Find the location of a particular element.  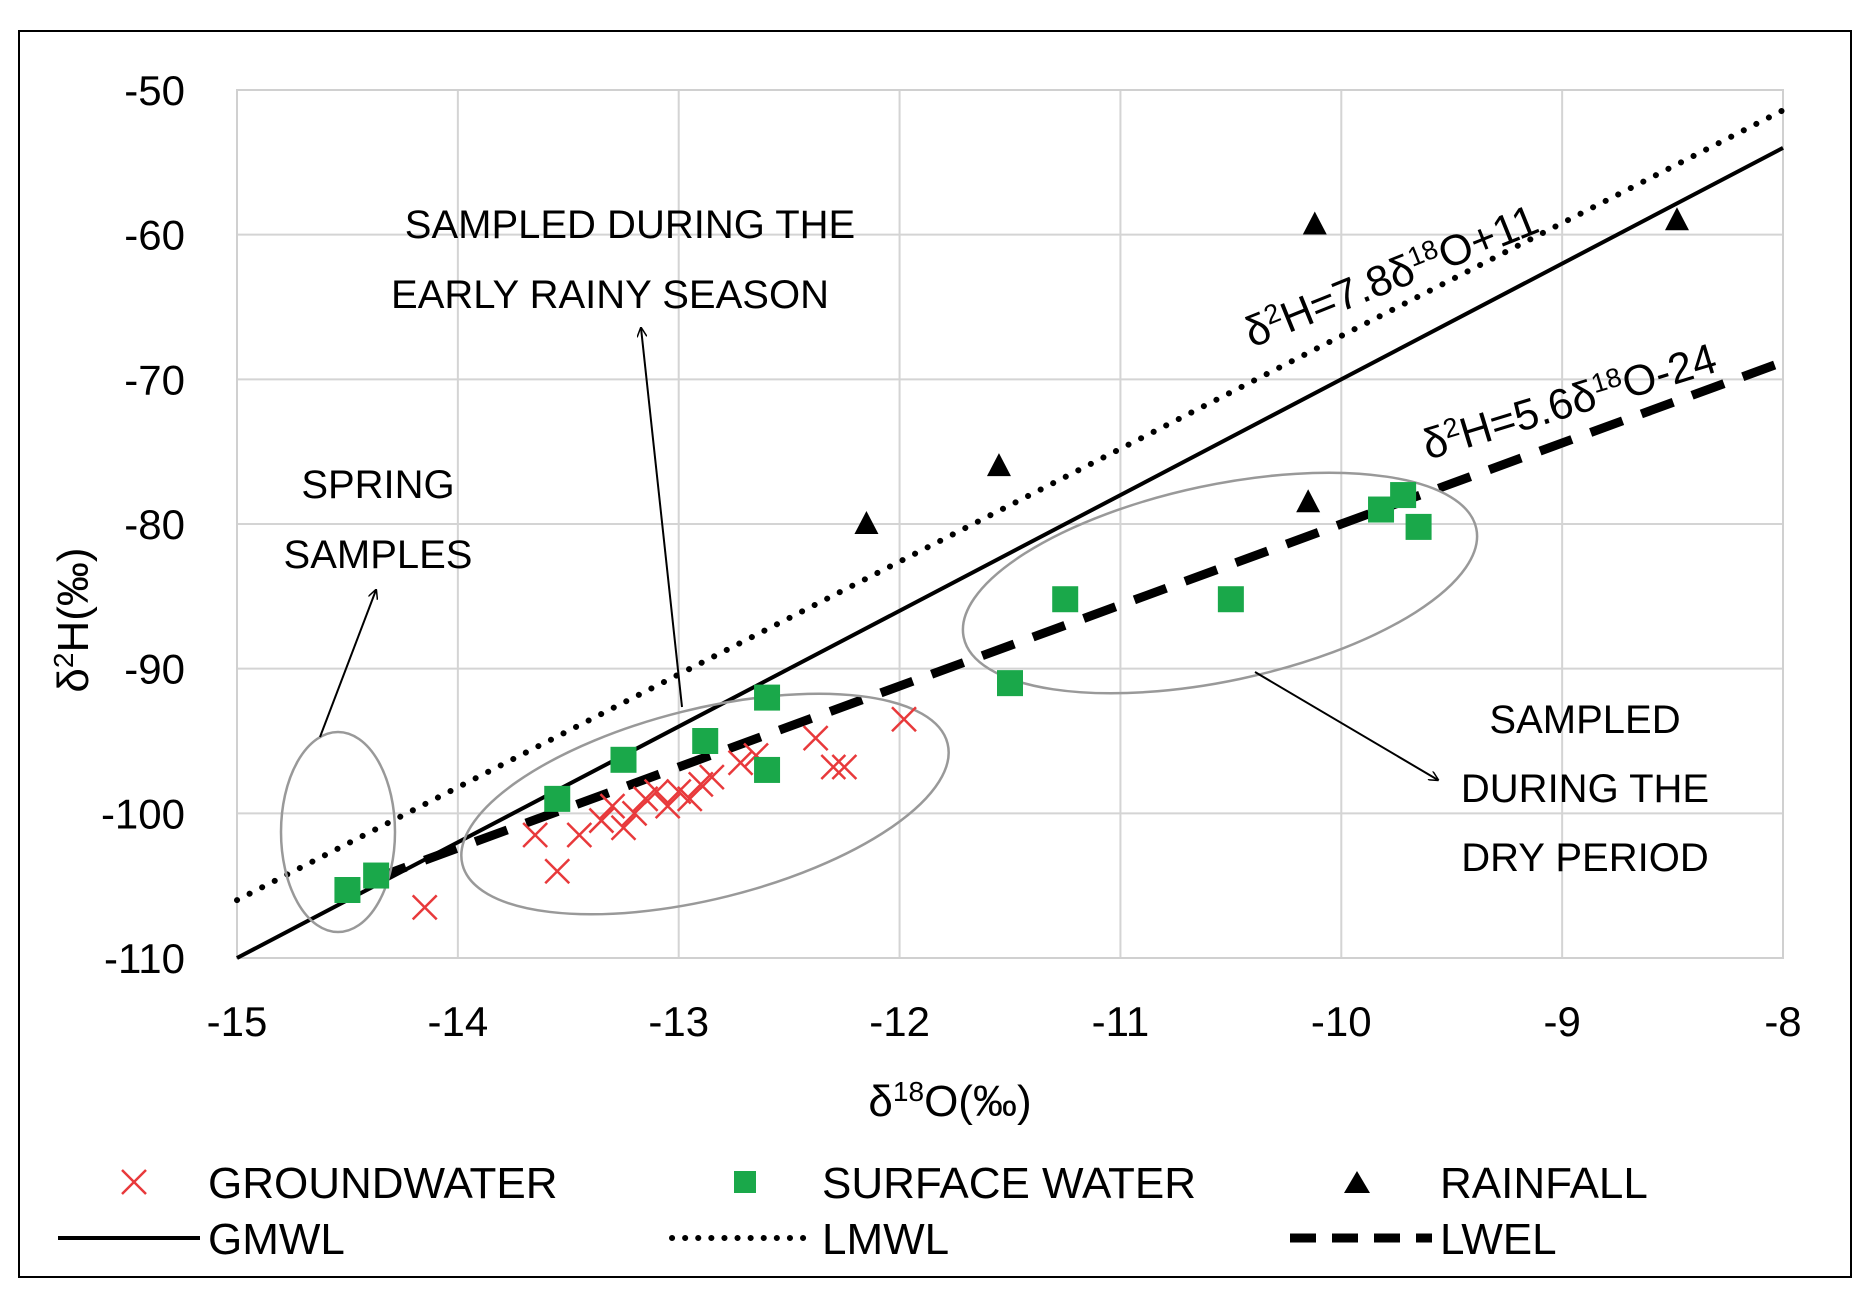

legend-lmwl: LMWL is located at coordinates (809, 1239).